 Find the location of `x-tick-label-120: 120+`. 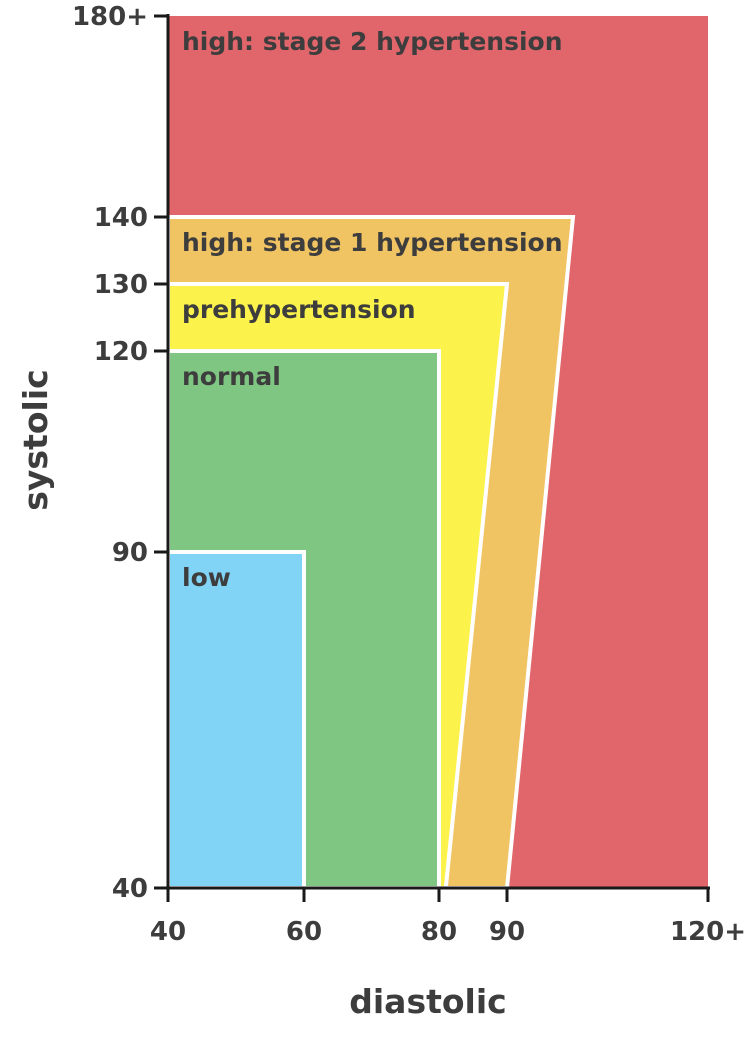

x-tick-label-120: 120+ is located at coordinates (708, 932).